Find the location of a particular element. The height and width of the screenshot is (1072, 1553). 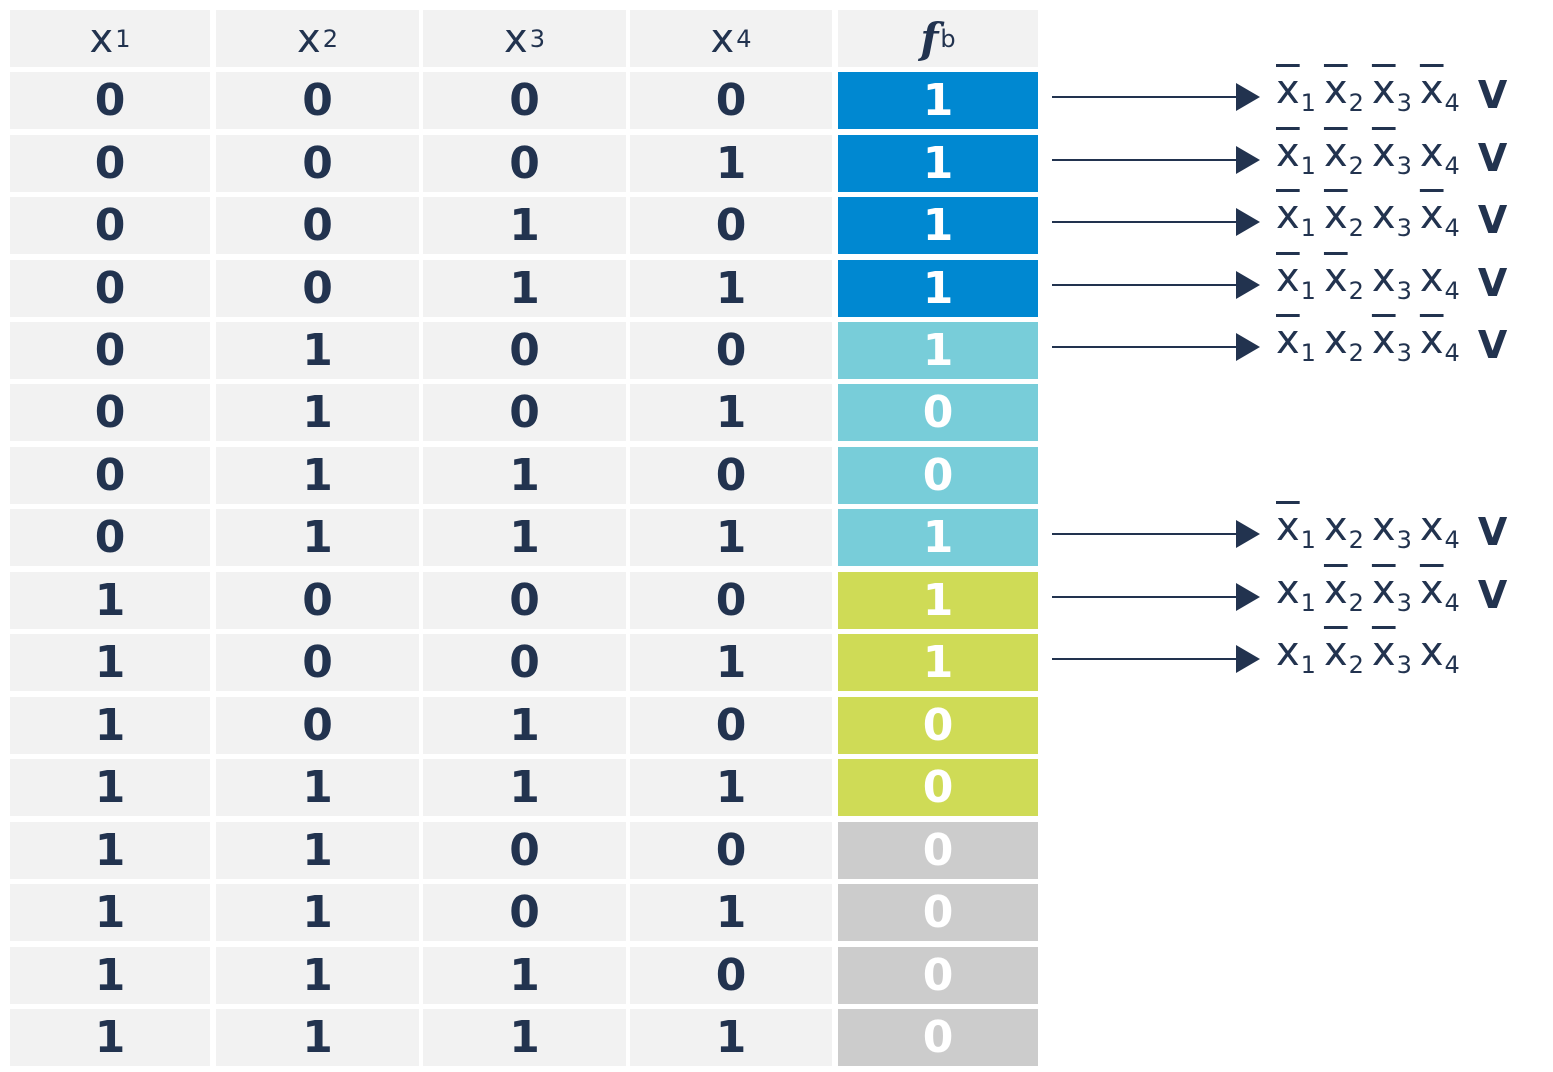

negated-literal: x3 is located at coordinates (1392, 342).